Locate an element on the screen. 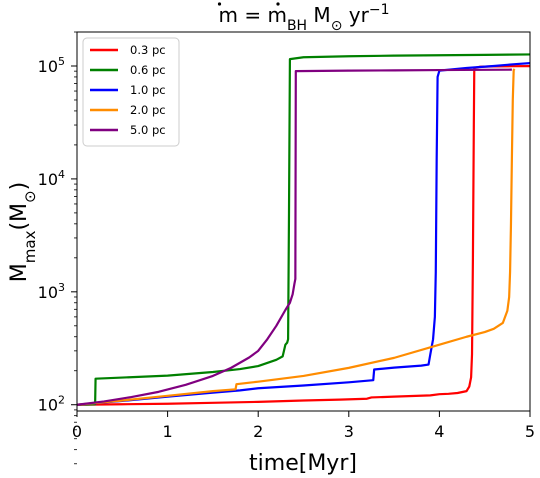 This screenshot has height=478, width=540. legend-label-2-0-pc: 2.0 pc is located at coordinates (148, 110).